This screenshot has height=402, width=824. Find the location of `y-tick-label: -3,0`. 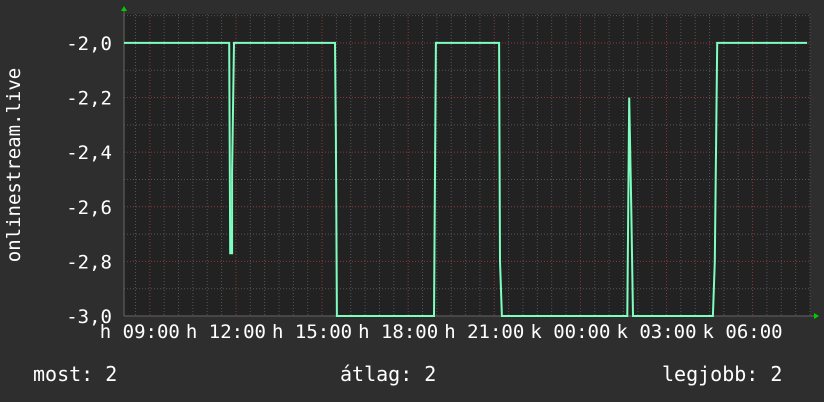

y-tick-label: -3,0 is located at coordinates (89, 317).